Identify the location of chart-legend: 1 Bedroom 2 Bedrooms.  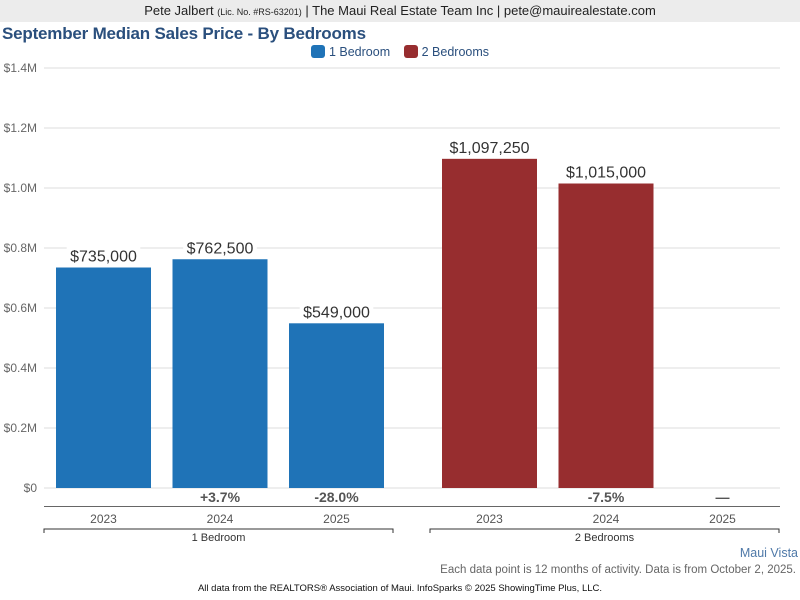
(400, 52).